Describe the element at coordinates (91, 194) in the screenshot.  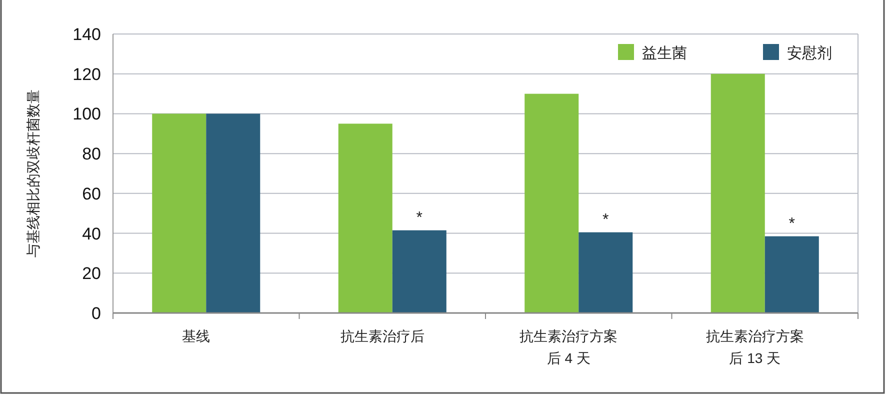
I see `y-tick-label: 60` at that location.